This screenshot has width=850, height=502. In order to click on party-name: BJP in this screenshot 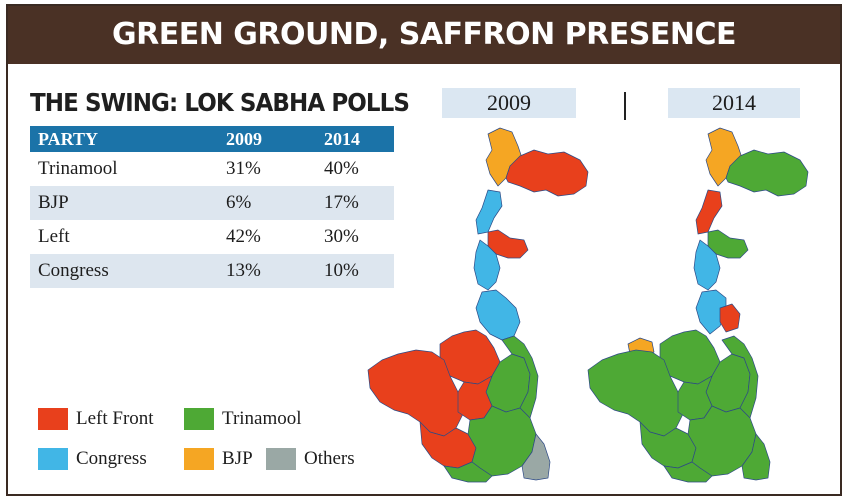, I will do `click(124, 203)`.